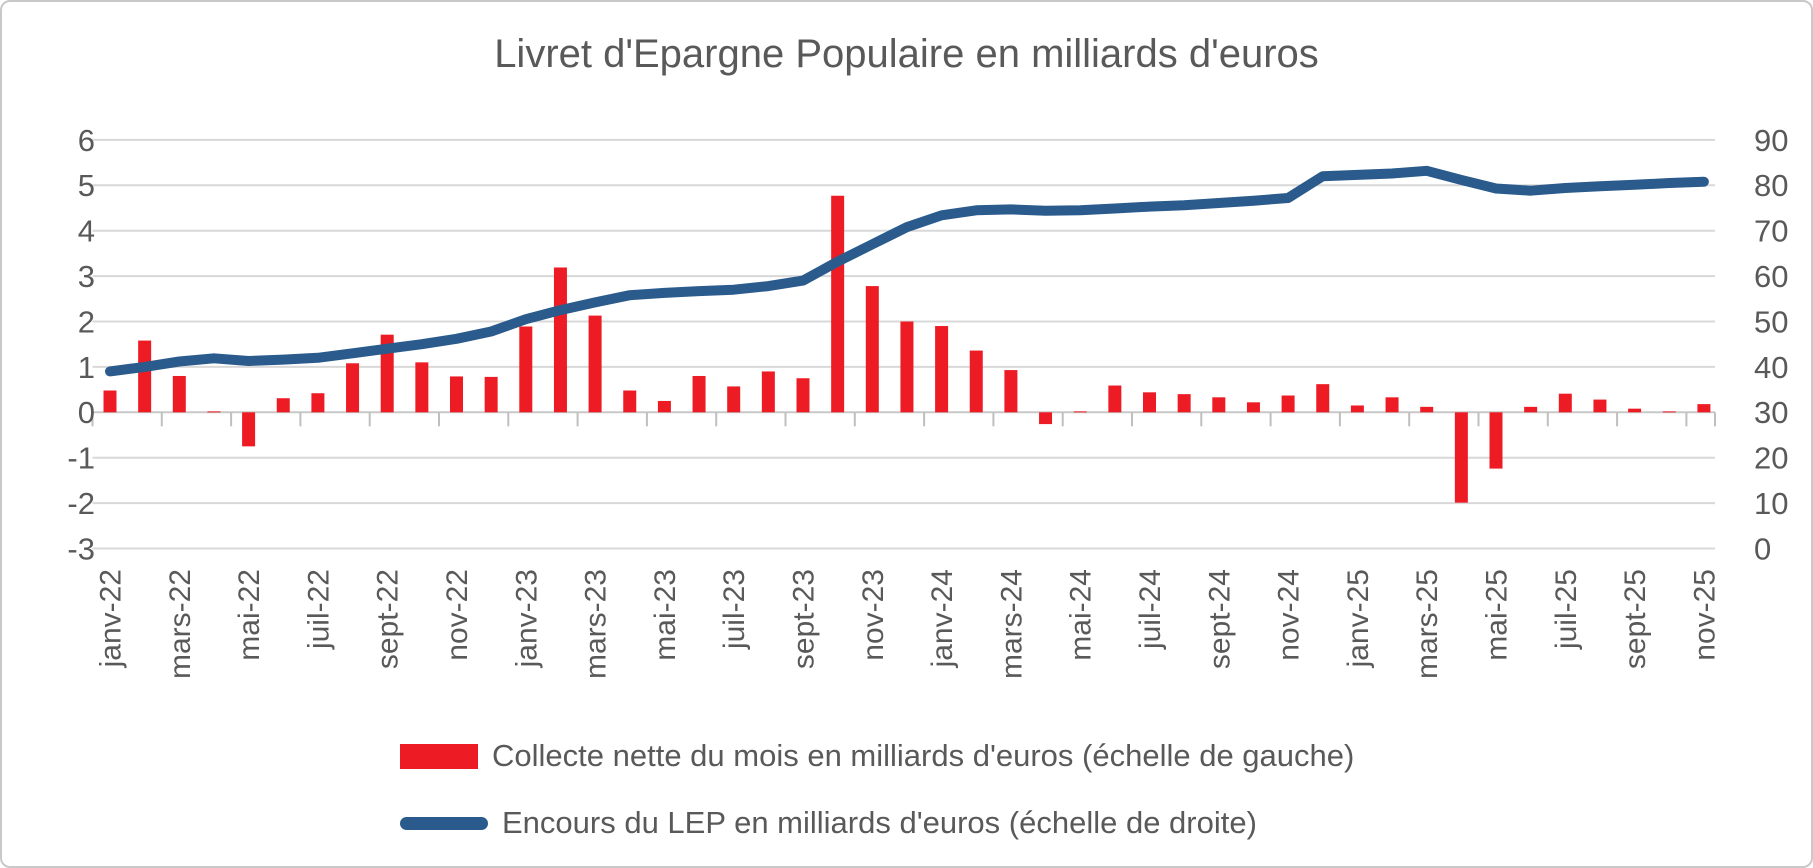 The height and width of the screenshot is (868, 1813). What do you see at coordinates (1081, 615) in the screenshot?
I see `x-axis-label: mai-24` at bounding box center [1081, 615].